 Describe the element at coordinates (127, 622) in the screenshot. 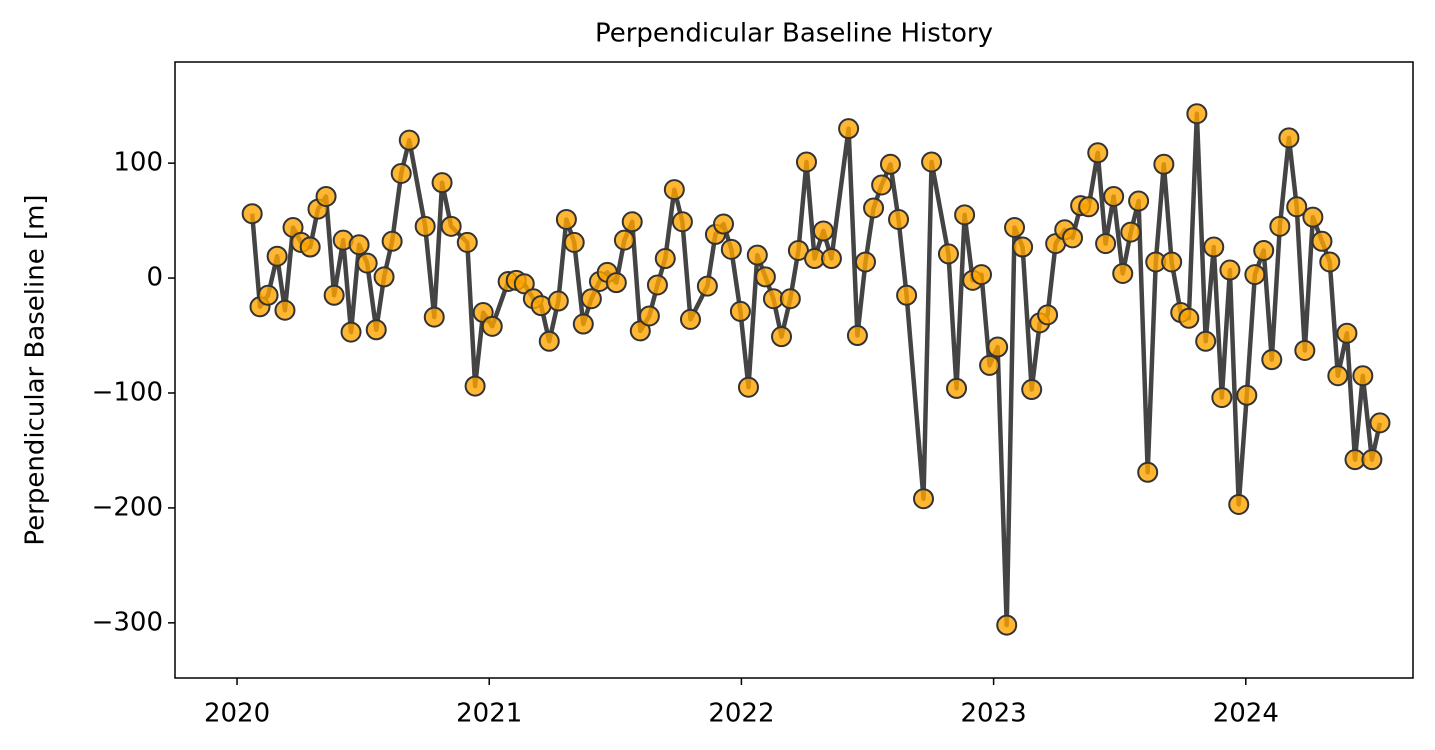

I see `y-tick-label: −300` at that location.